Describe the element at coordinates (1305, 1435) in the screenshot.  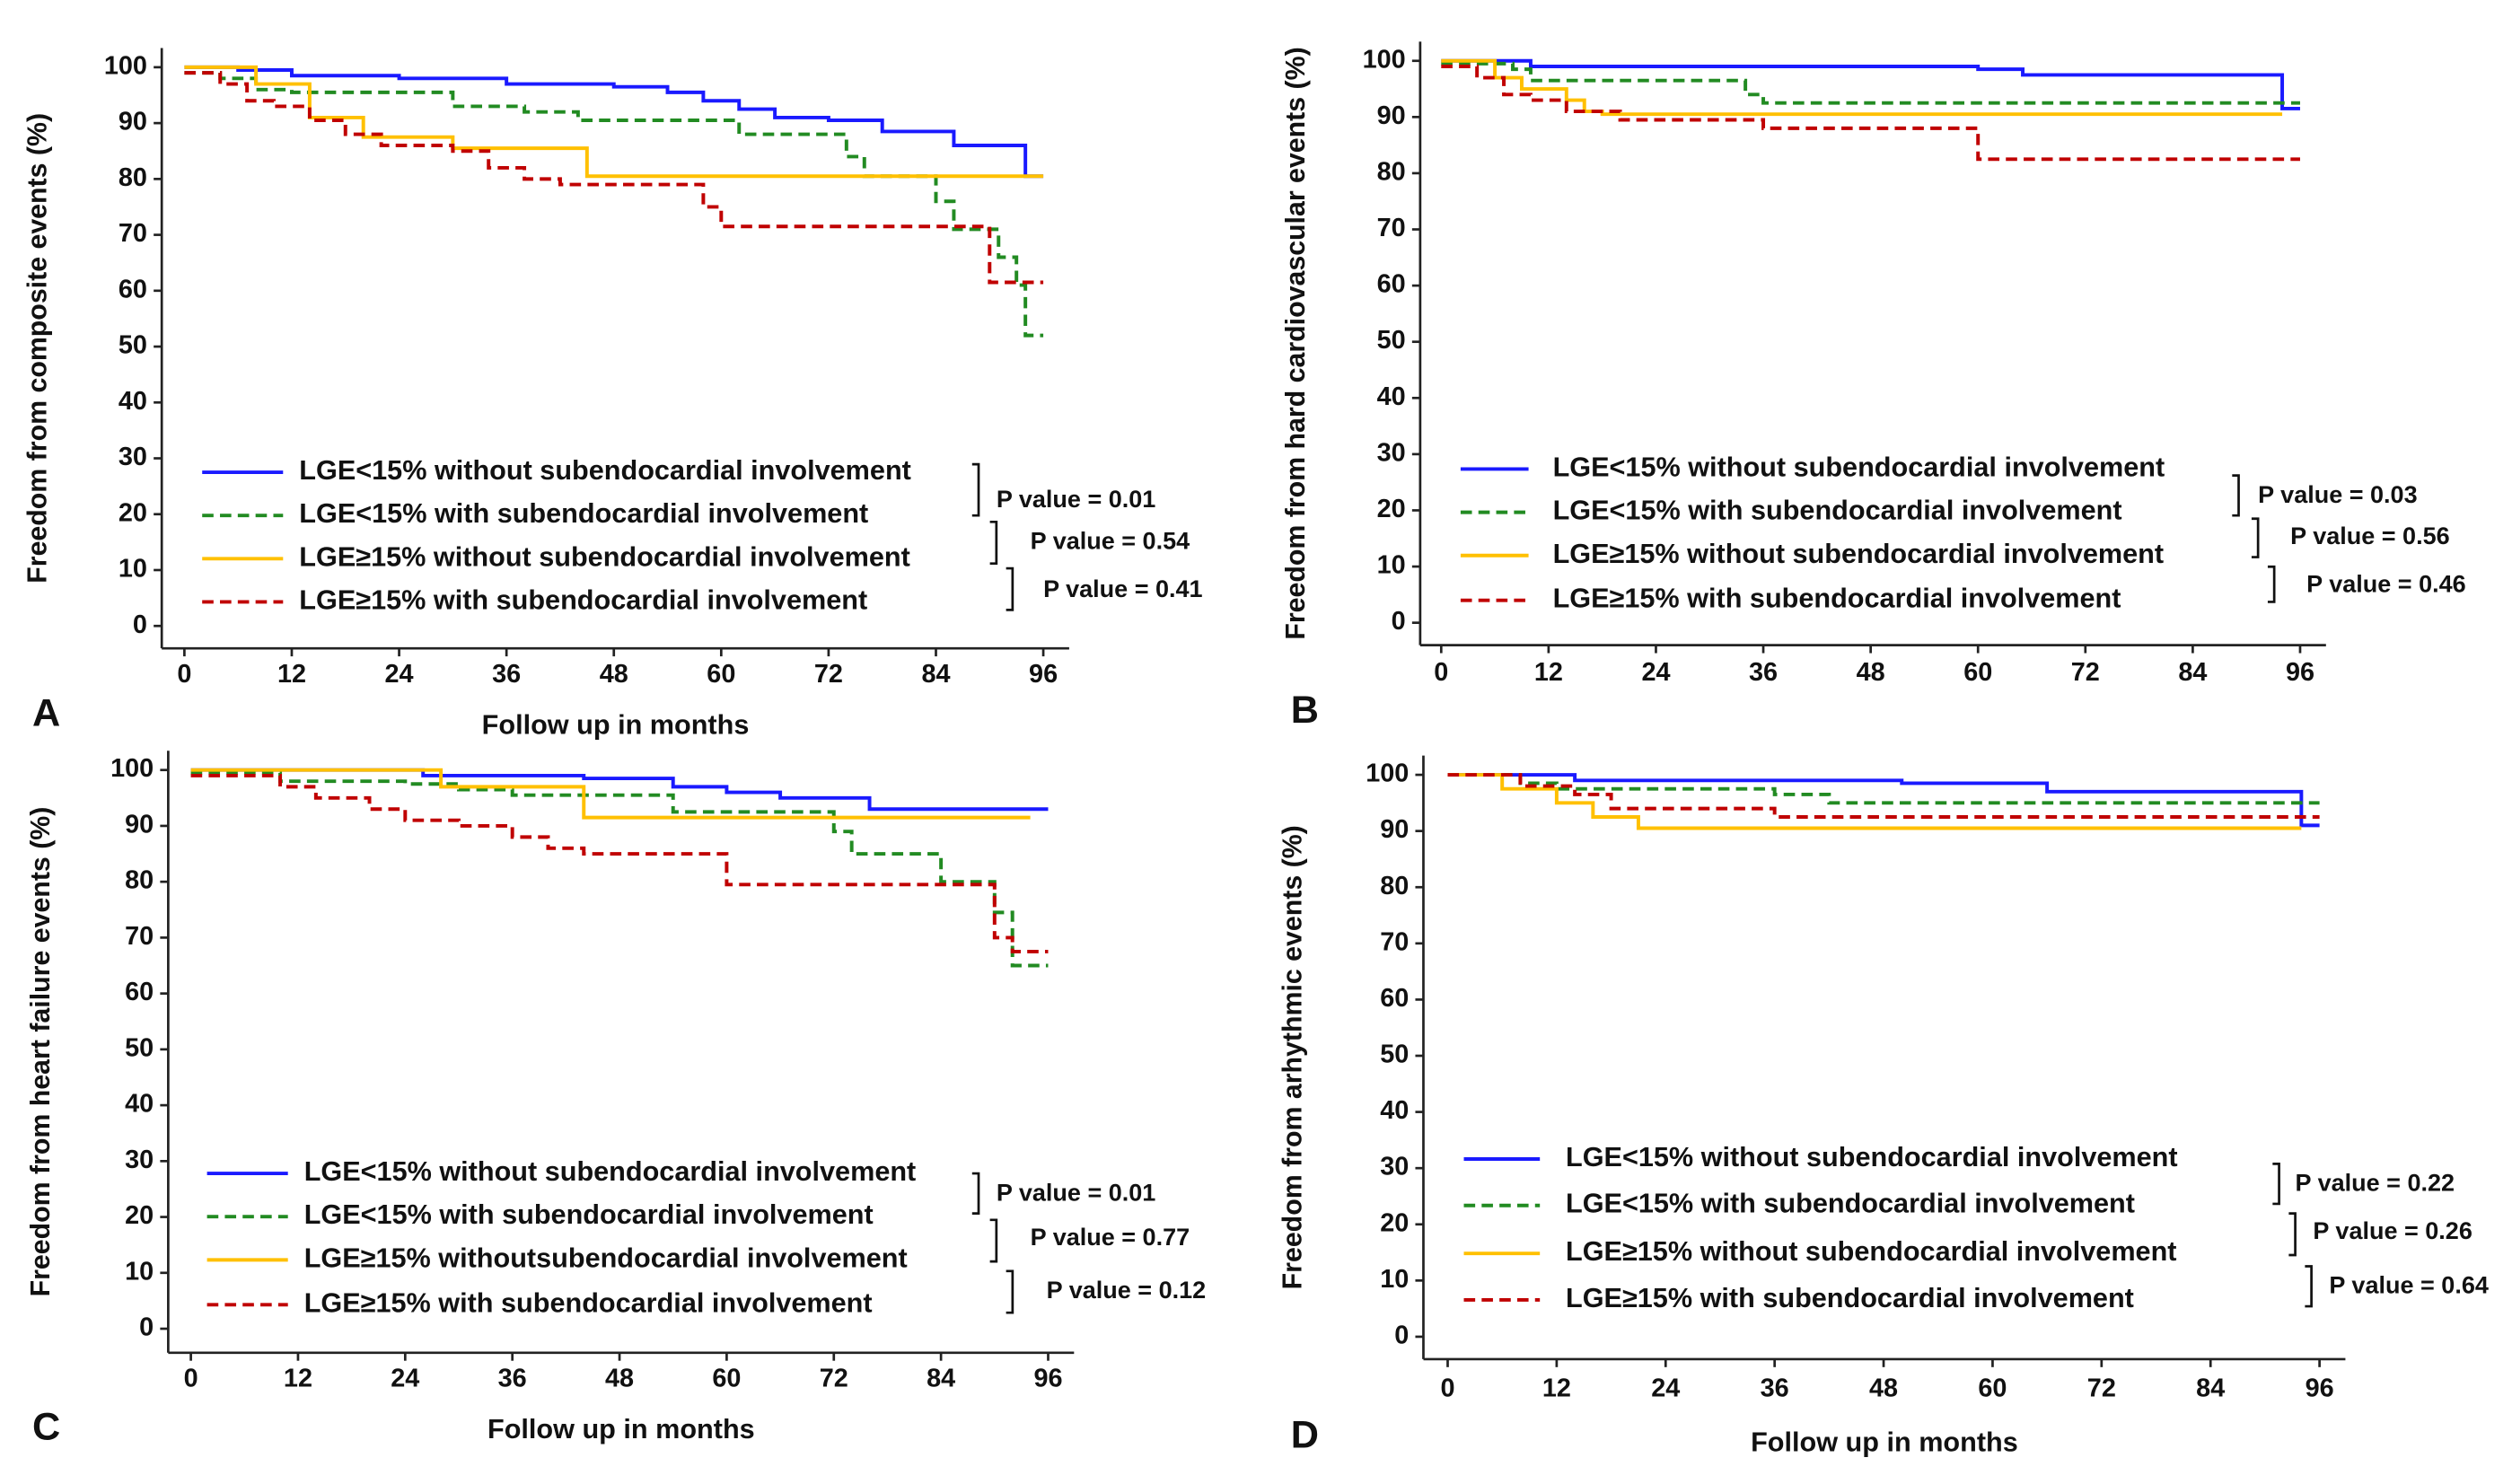
I see `panel-letter: D` at that location.